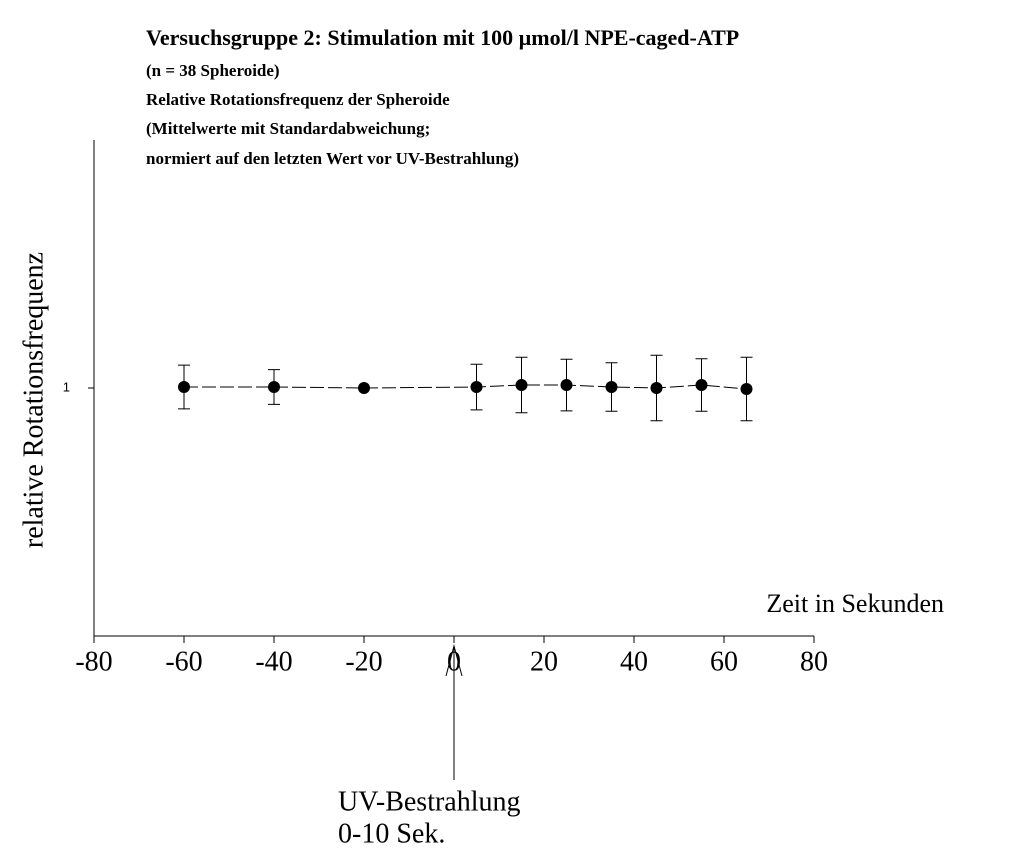  What do you see at coordinates (465, 387) in the screenshot?
I see `data-line` at bounding box center [465, 387].